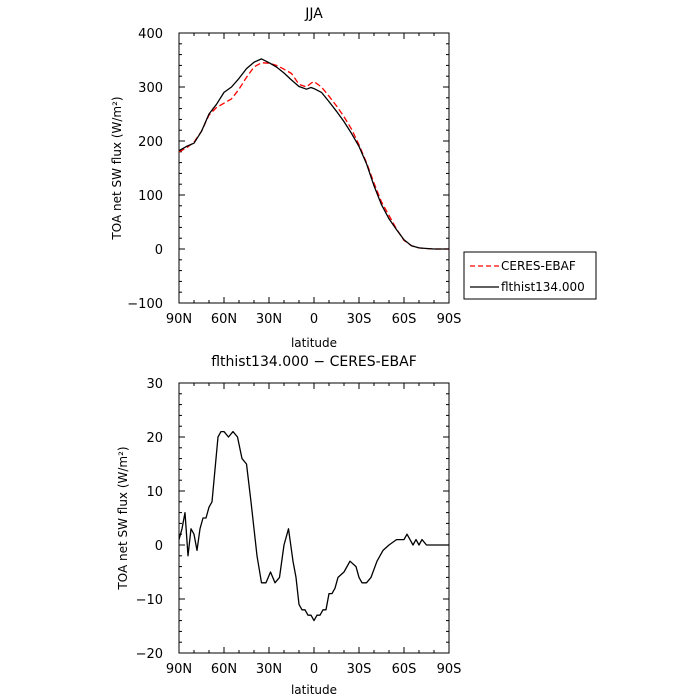 This screenshot has height=700, width=700. Describe the element at coordinates (149, 654) in the screenshot. I see `bottom-y-tick-label: −20` at that location.